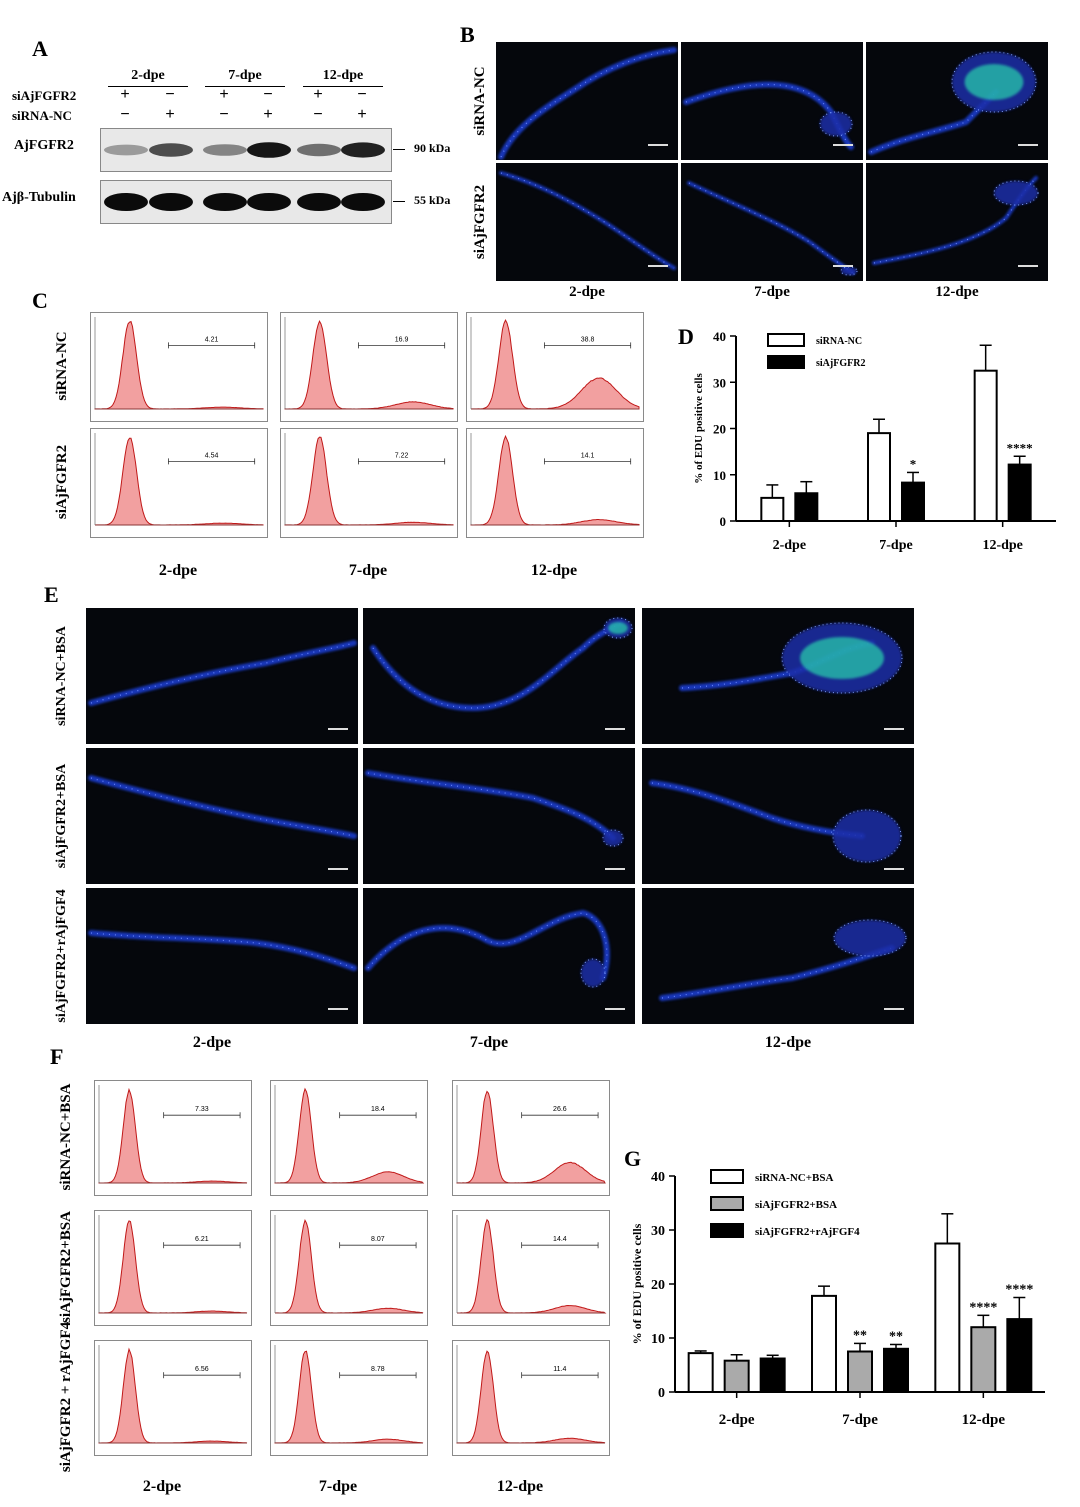 This screenshot has height=1507, width=1080. What do you see at coordinates (489, 1042) in the screenshot?
I see `col-label-e-7-dpe: 7-dpe` at bounding box center [489, 1042].